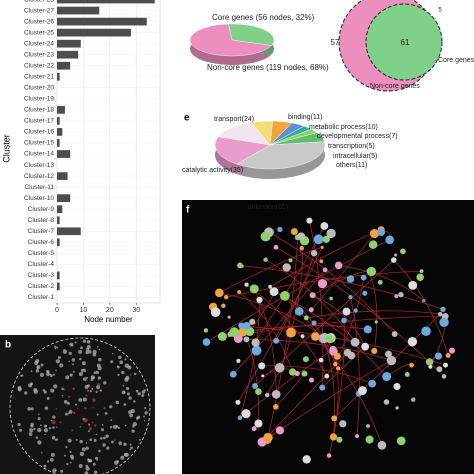  I want to click on slice-label: intracellular(5), so click(355, 156).